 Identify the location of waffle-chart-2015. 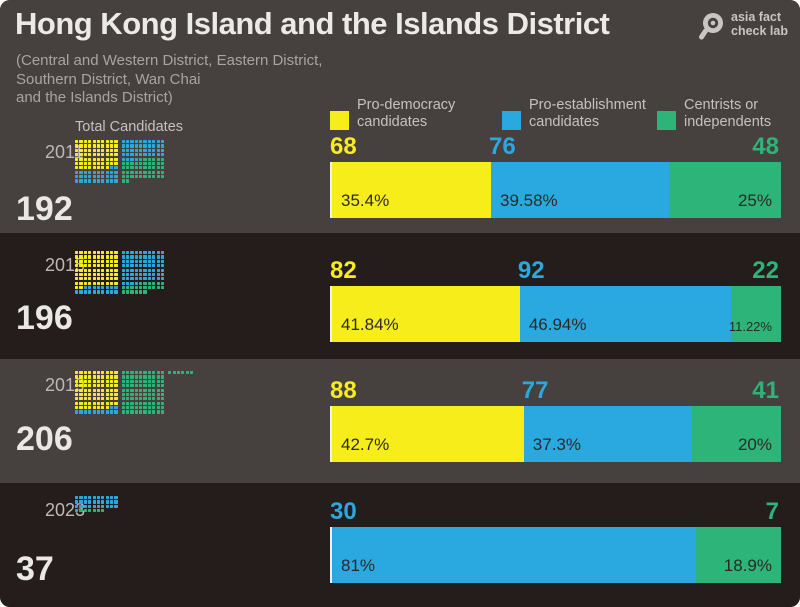
(120, 272).